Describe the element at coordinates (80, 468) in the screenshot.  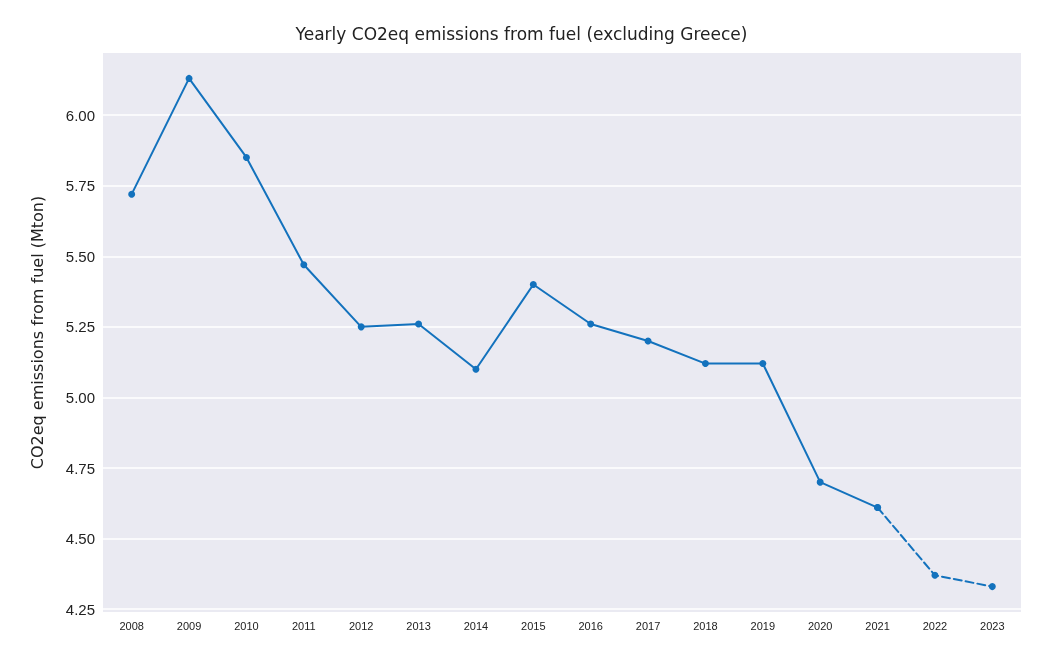
I see `y-tick-label: 4.75` at that location.